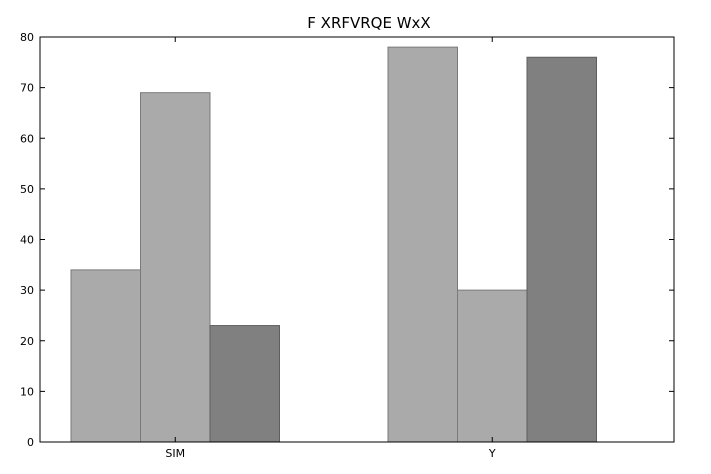 The image size is (711, 474). What do you see at coordinates (368, 23) in the screenshot?
I see `chart-title: F XRFVRQE WxX` at bounding box center [368, 23].